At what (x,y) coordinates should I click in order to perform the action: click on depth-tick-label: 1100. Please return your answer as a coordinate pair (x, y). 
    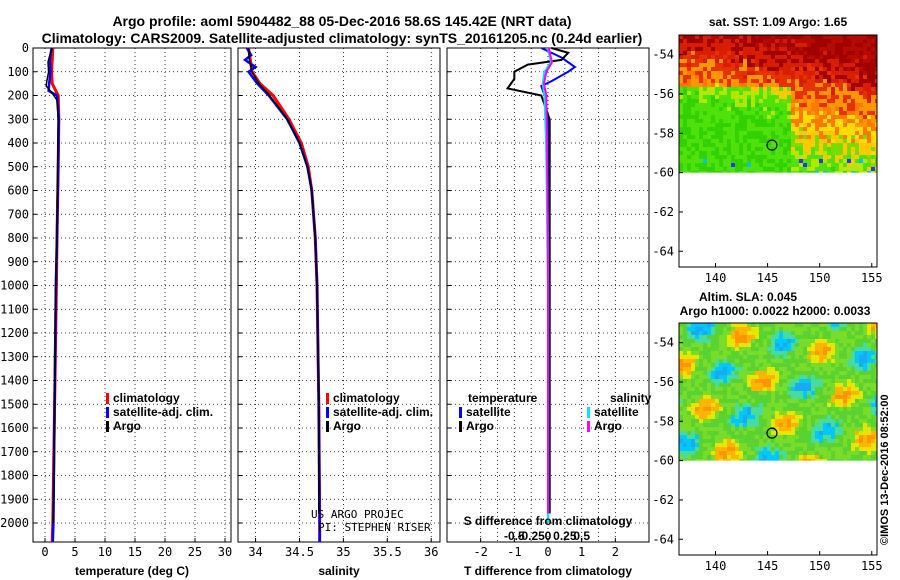
    Looking at the image, I should click on (14, 309).